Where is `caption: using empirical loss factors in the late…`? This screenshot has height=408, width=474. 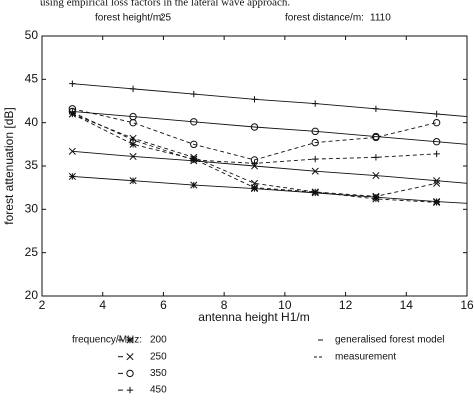
caption: using empirical loss factors in the late… is located at coordinates (165, 4).